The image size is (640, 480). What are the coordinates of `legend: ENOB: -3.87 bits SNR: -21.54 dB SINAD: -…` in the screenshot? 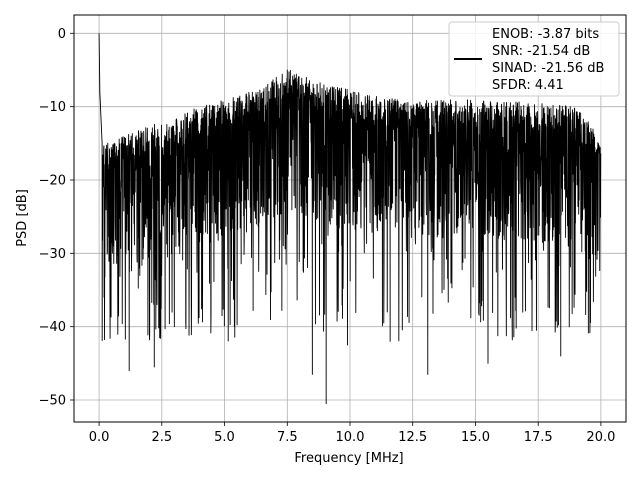 It's located at (534, 59).